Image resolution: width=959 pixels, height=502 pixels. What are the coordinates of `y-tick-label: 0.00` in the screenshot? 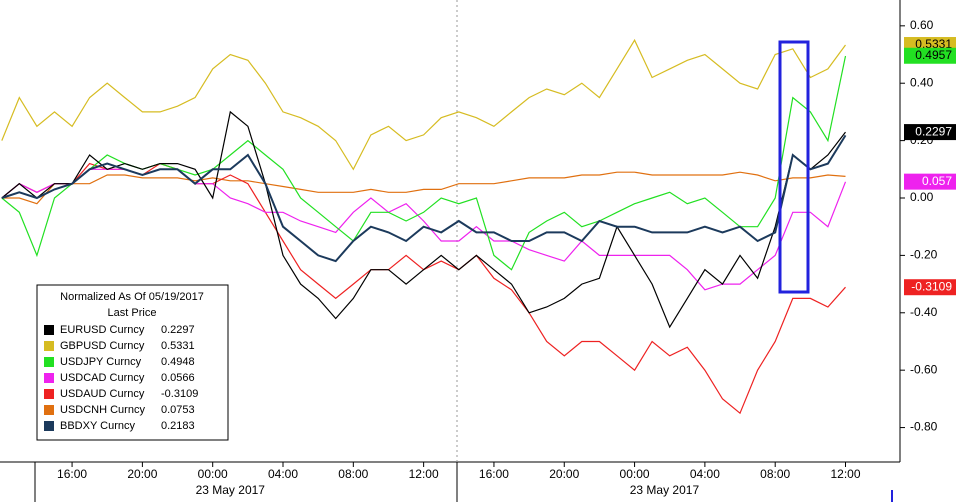 It's located at (922, 197).